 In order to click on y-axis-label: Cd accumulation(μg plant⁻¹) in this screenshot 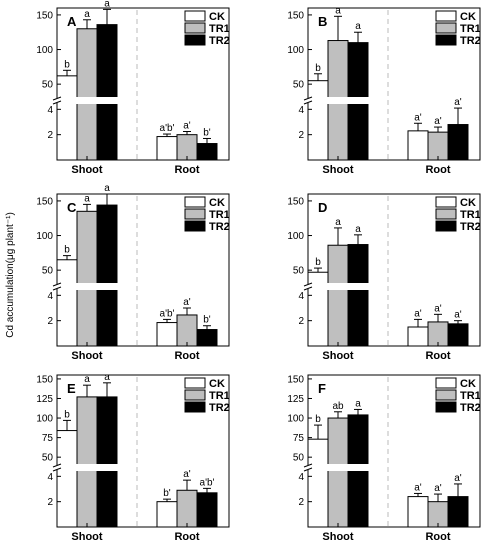, I will do `click(10, 275)`.